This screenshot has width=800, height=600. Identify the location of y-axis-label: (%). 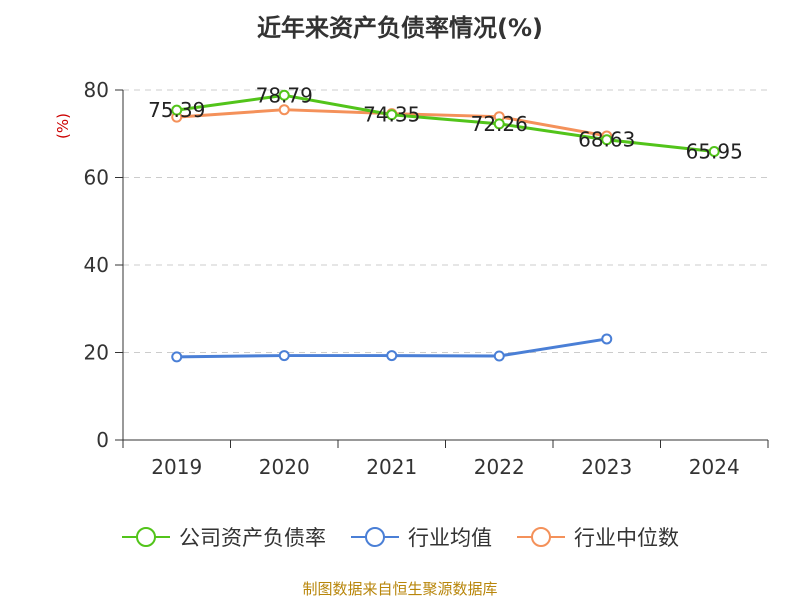
(63, 126).